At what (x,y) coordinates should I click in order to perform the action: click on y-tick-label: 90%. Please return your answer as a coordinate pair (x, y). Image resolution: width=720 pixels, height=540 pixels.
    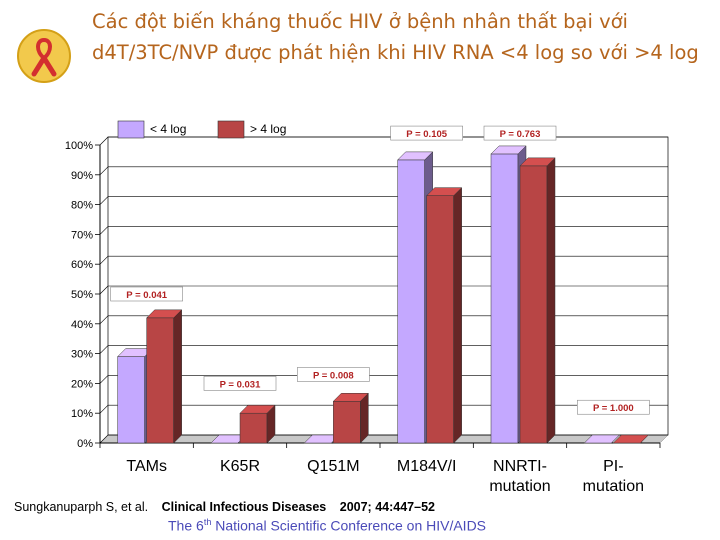
    Looking at the image, I should click on (82, 176).